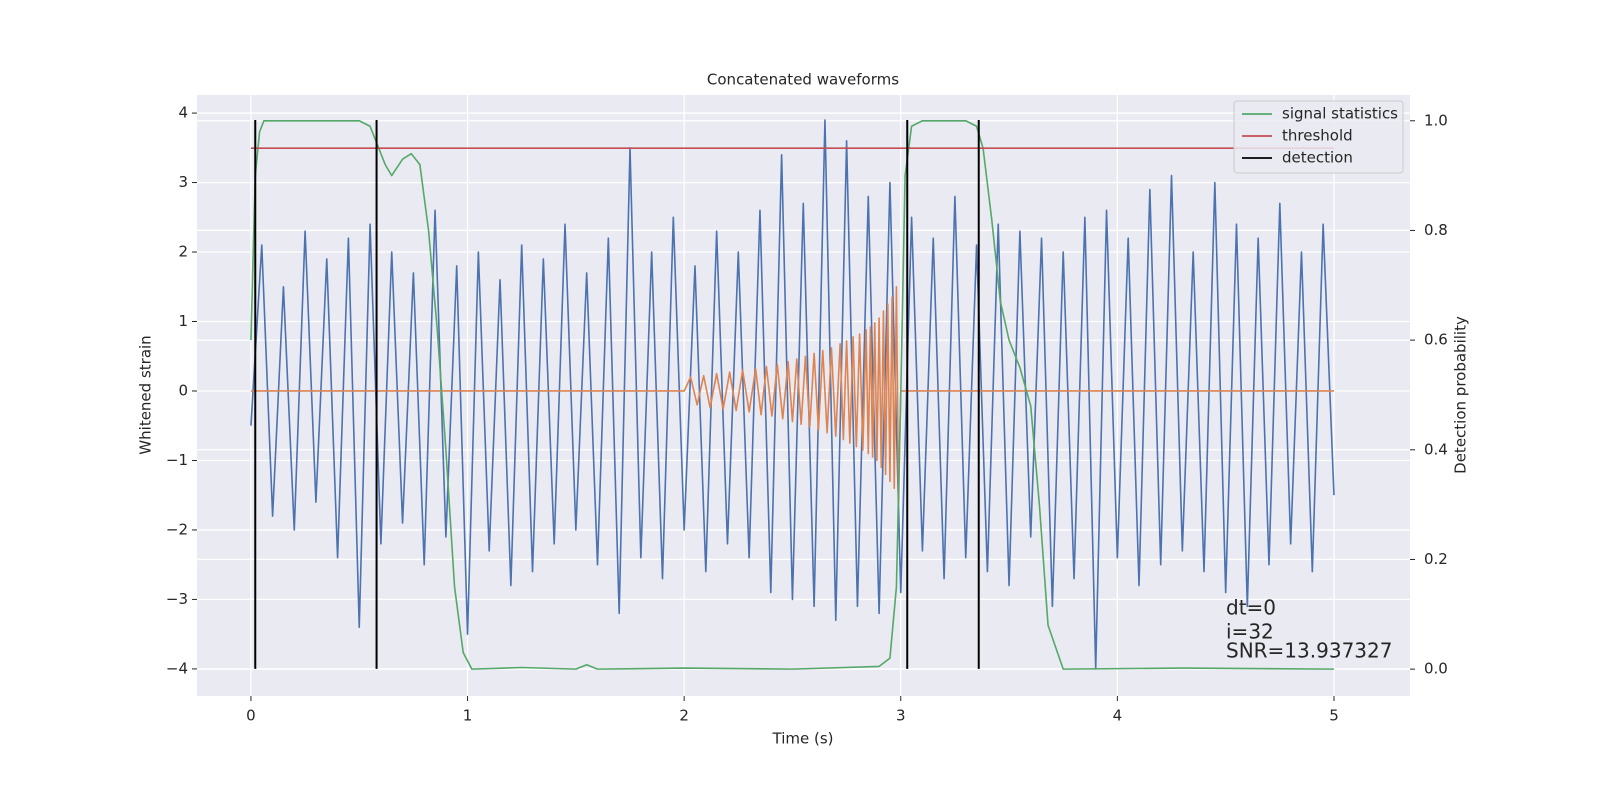 The image size is (1600, 804). What do you see at coordinates (146, 394) in the screenshot?
I see `y-axis-label: Whitened strain` at bounding box center [146, 394].